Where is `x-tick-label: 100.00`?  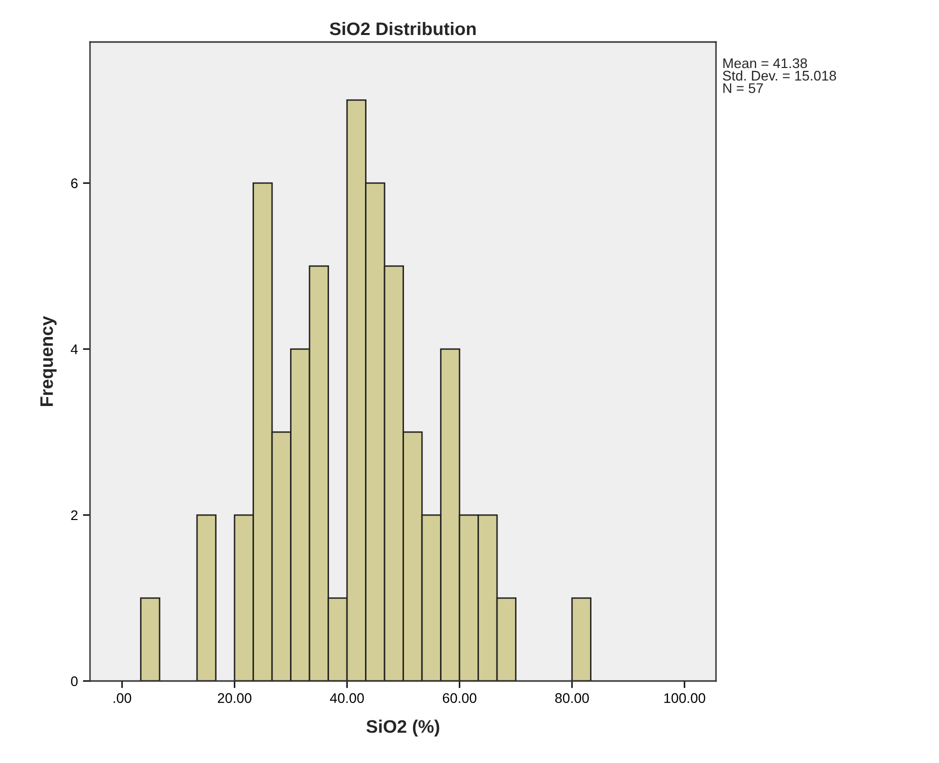
x-tick-label: 100.00 is located at coordinates (685, 698).